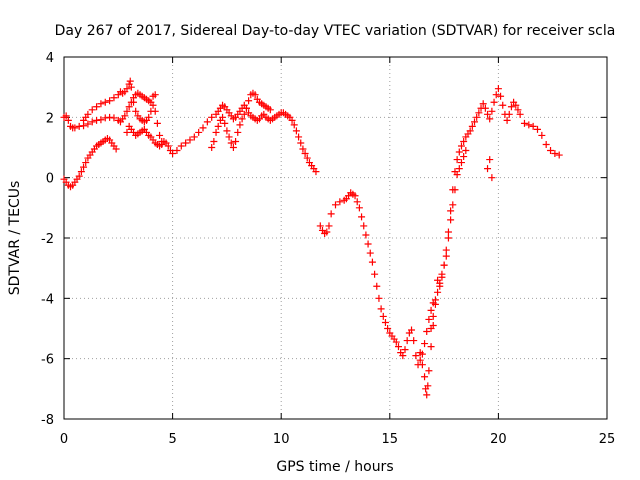 This screenshot has width=640, height=480. Describe the element at coordinates (281, 439) in the screenshot. I see `x-tick-label: 10` at that location.